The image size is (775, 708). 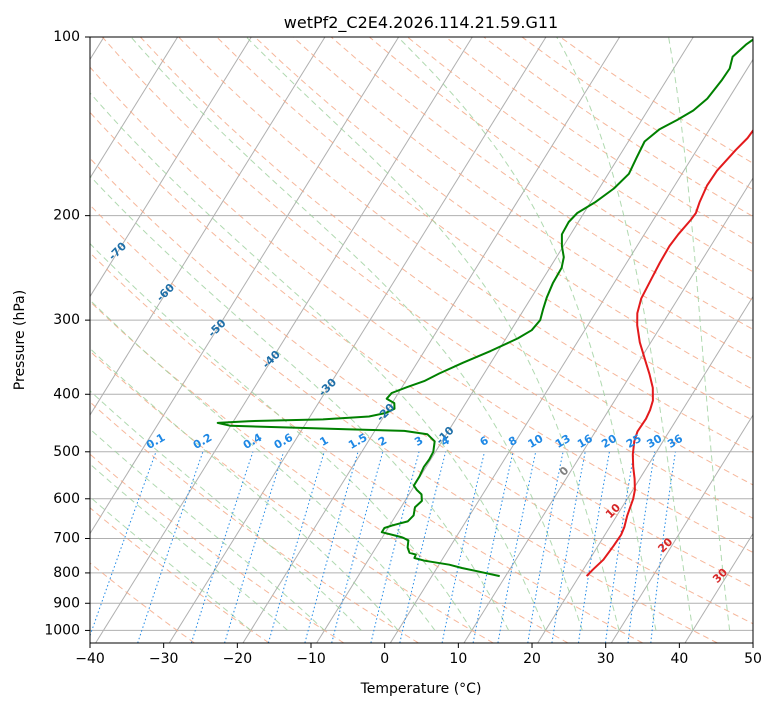 I want to click on y-tick-label: 500, so click(x=66, y=452).